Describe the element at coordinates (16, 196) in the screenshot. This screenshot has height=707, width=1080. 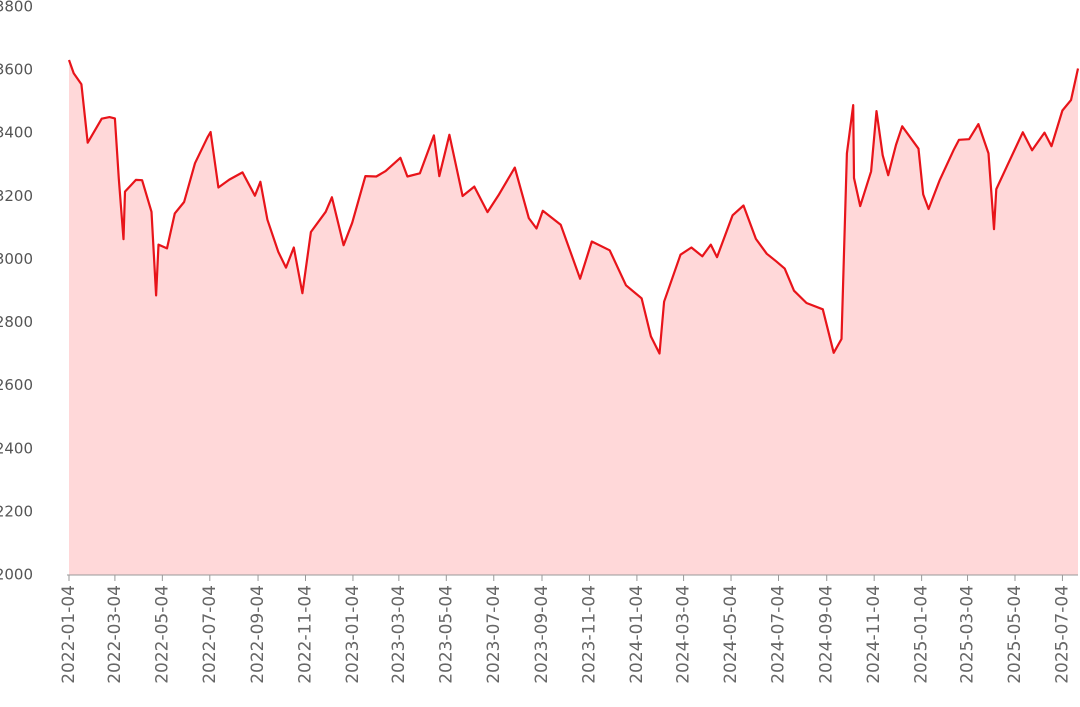
I see `y-tick-label: 3200` at that location.